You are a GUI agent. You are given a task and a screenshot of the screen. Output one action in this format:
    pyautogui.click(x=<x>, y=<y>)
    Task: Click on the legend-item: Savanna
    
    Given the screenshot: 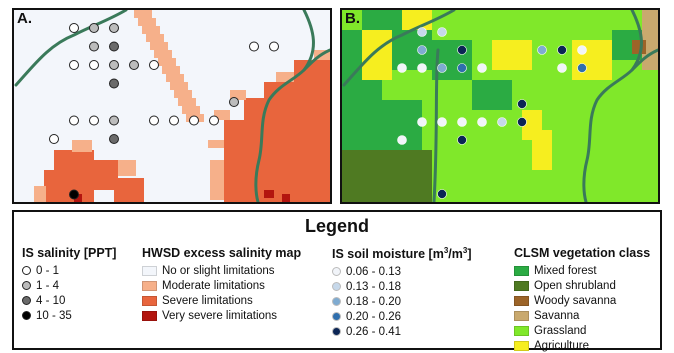 What is the action you would take?
    pyautogui.click(x=582, y=315)
    